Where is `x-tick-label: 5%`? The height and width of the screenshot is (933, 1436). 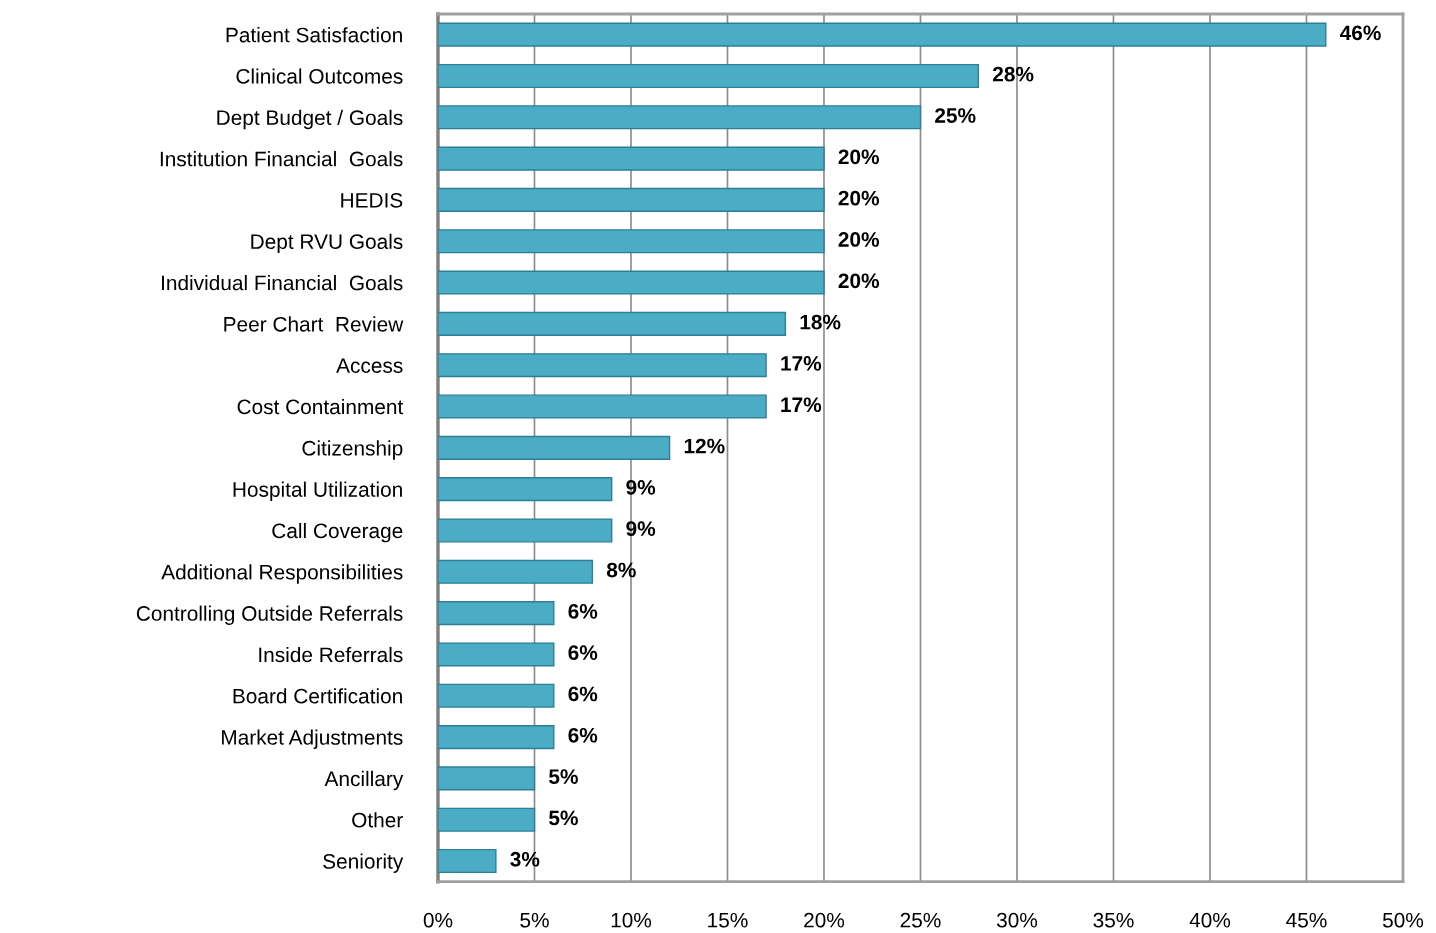
x-tick-label: 5% is located at coordinates (534, 920).